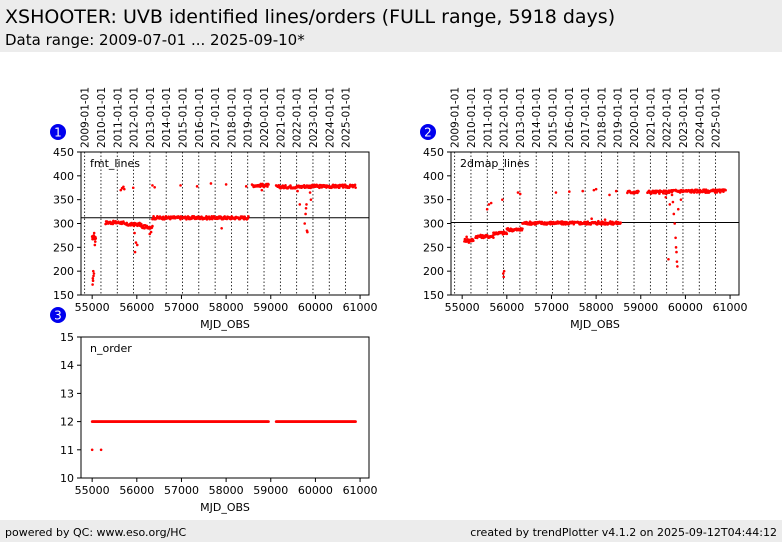 The width and height of the screenshot is (782, 542). What do you see at coordinates (225, 407) in the screenshot?
I see `plot-frame` at bounding box center [225, 407].